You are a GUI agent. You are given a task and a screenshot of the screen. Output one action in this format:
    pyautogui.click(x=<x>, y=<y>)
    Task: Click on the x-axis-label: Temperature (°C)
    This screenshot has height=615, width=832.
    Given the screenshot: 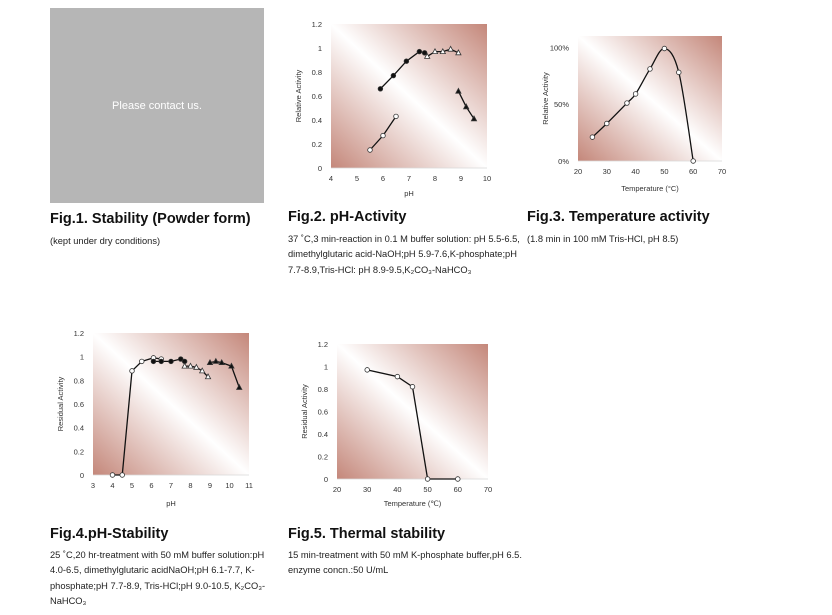 What is the action you would take?
    pyautogui.click(x=650, y=188)
    